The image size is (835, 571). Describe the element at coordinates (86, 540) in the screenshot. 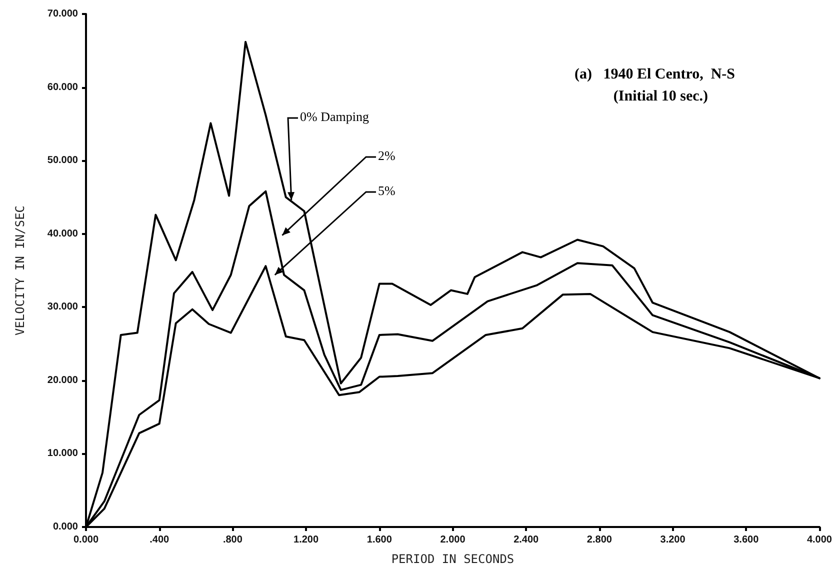

I see `x-tick-label: 0.000` at that location.